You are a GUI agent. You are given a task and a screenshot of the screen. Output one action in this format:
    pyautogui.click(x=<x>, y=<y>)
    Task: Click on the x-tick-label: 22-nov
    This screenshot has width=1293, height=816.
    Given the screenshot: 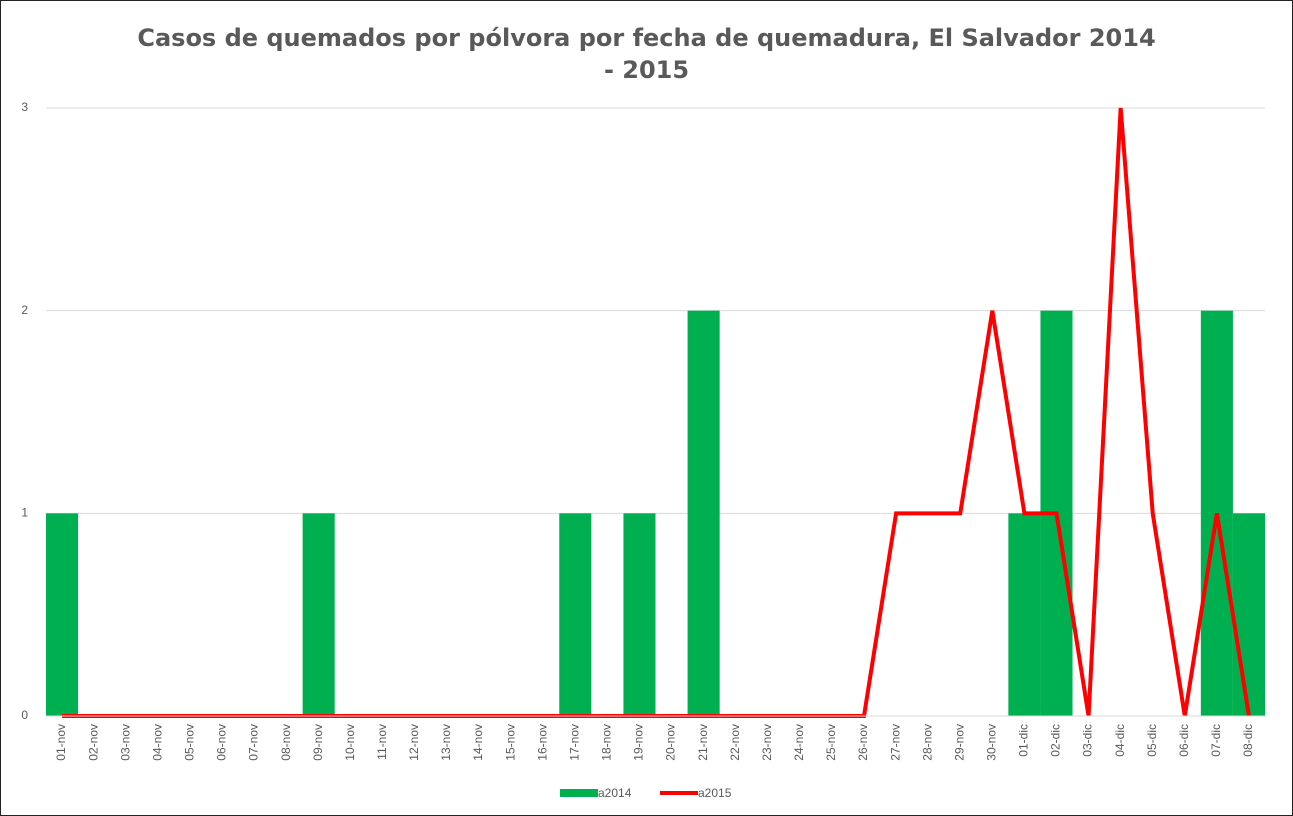 What is the action you would take?
    pyautogui.click(x=735, y=742)
    